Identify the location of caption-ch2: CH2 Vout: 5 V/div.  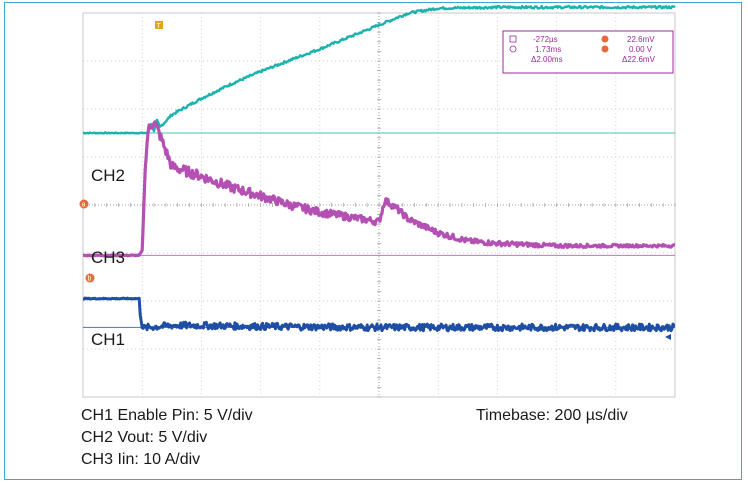
(144, 437).